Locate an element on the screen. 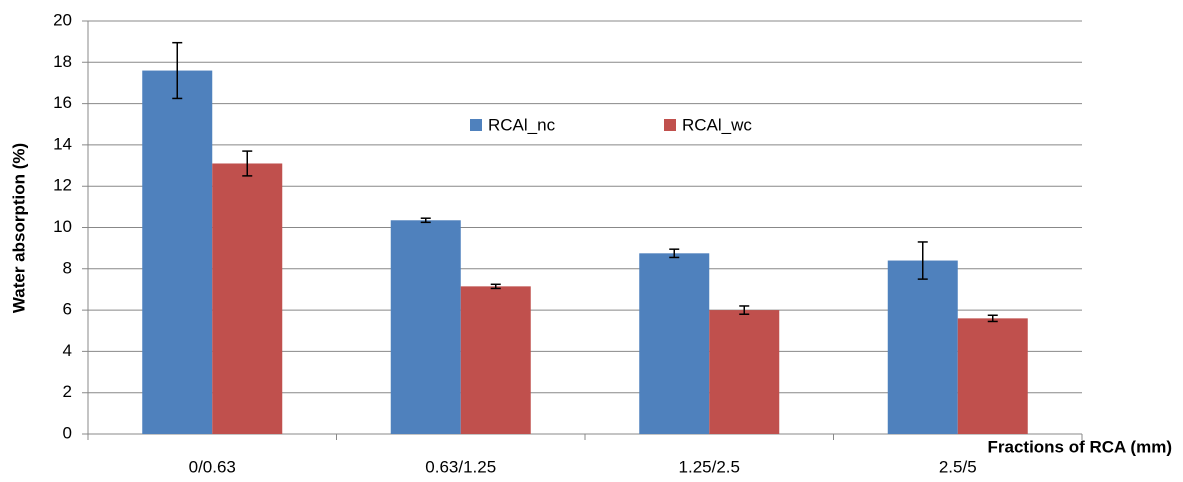  y-tick-label: 12 is located at coordinates (62, 185).